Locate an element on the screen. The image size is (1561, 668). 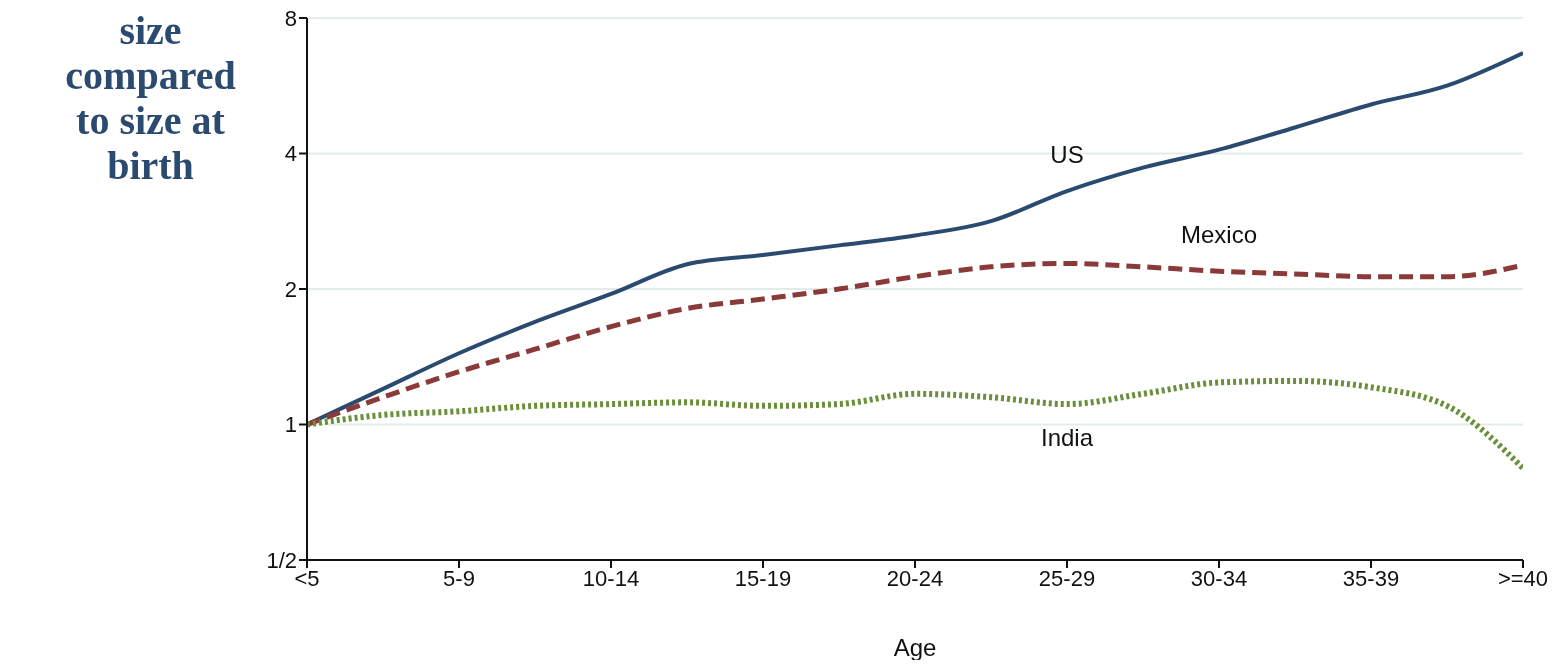
x-tick-label: 5-9 is located at coordinates (459, 578).